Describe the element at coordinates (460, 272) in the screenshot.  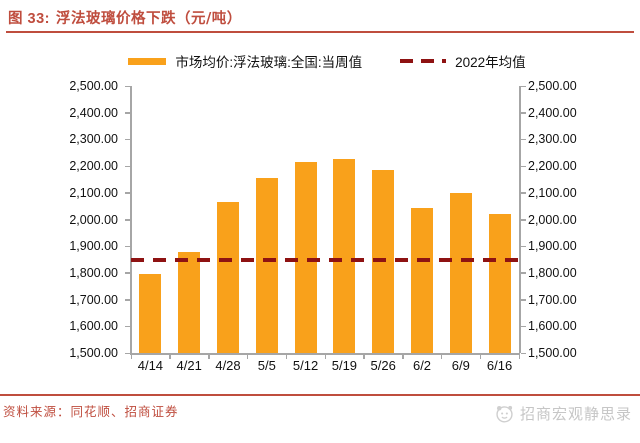
I see `bar-6/9` at that location.